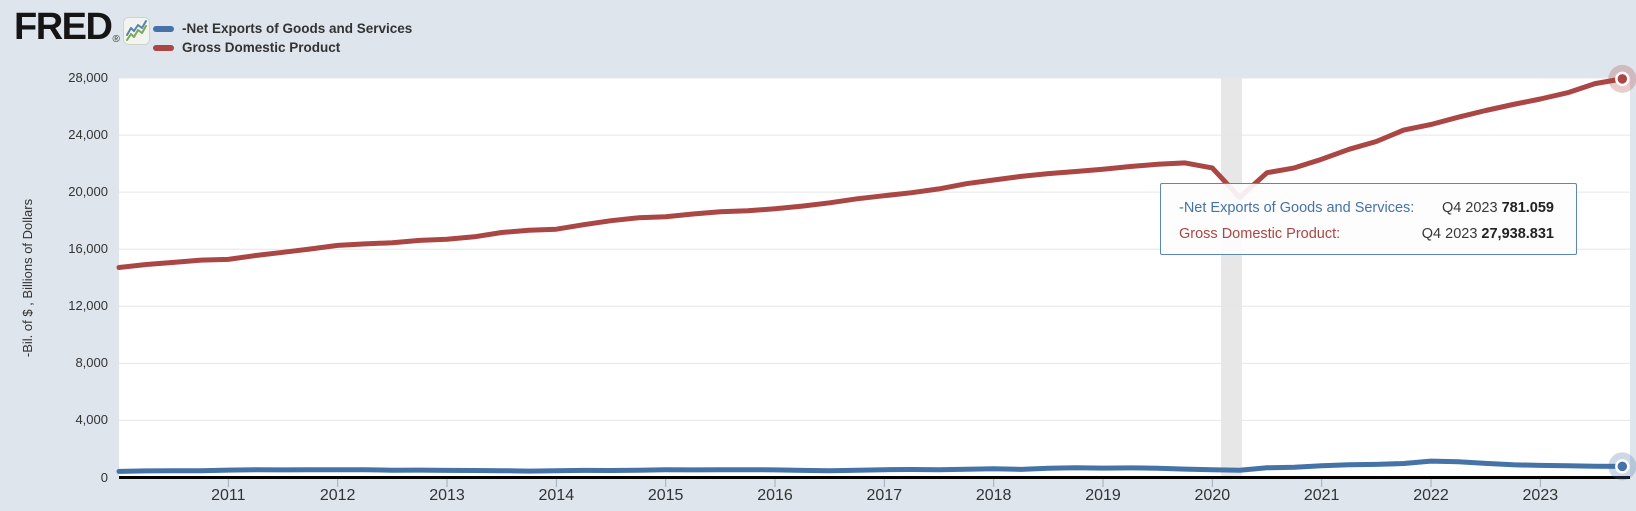 Image resolution: width=1636 pixels, height=511 pixels. What do you see at coordinates (870, 466) in the screenshot?
I see `series-line-net-exports` at bounding box center [870, 466].